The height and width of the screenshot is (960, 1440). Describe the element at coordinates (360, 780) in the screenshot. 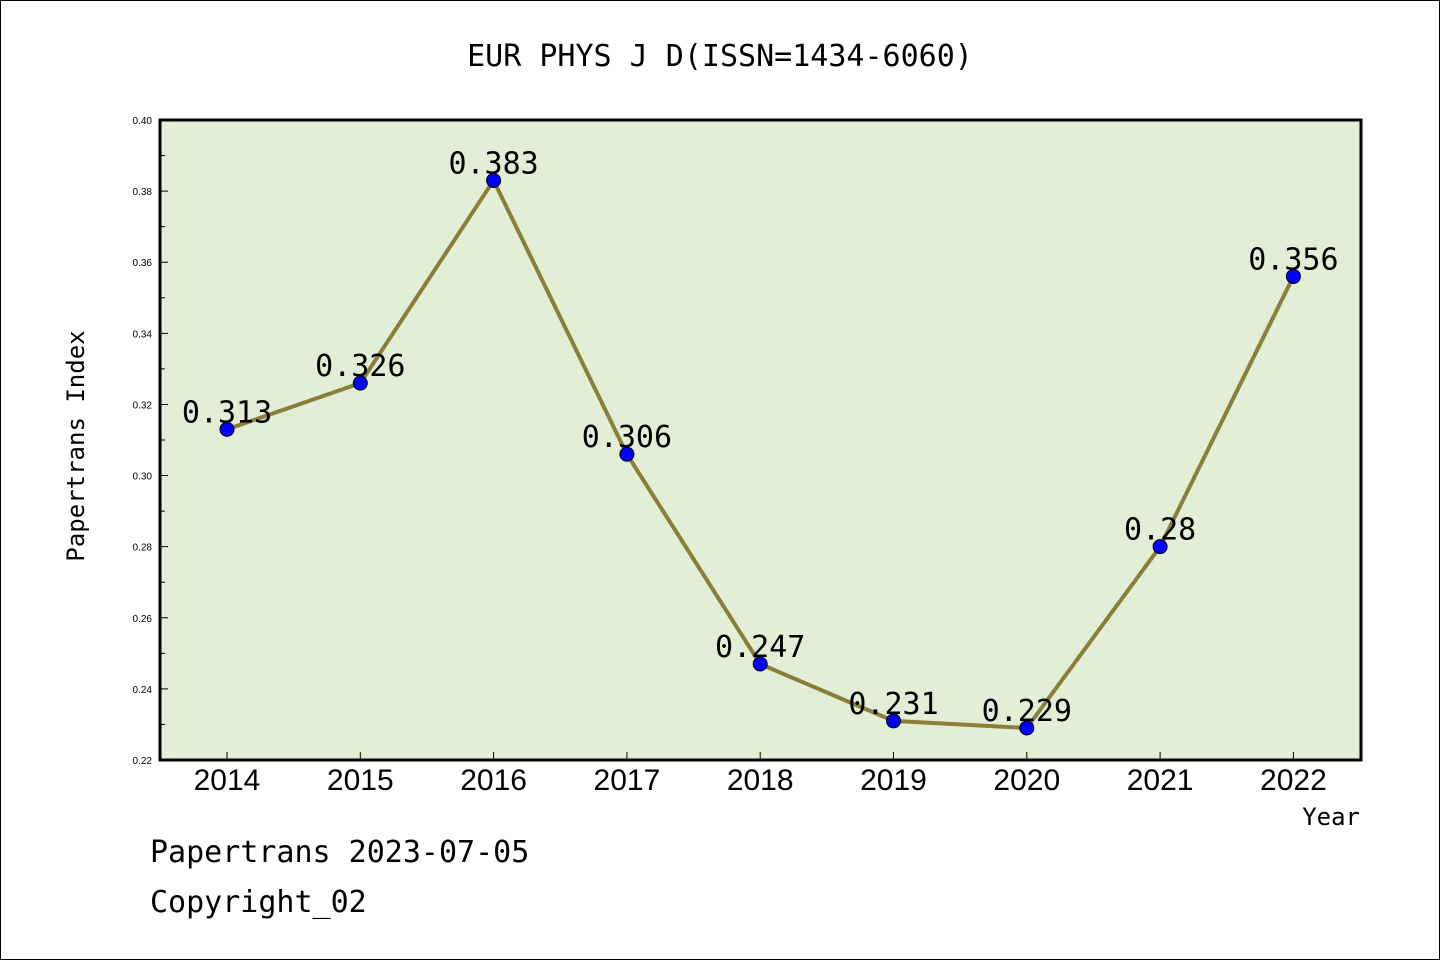

I see `x-tick-label: 2015` at that location.